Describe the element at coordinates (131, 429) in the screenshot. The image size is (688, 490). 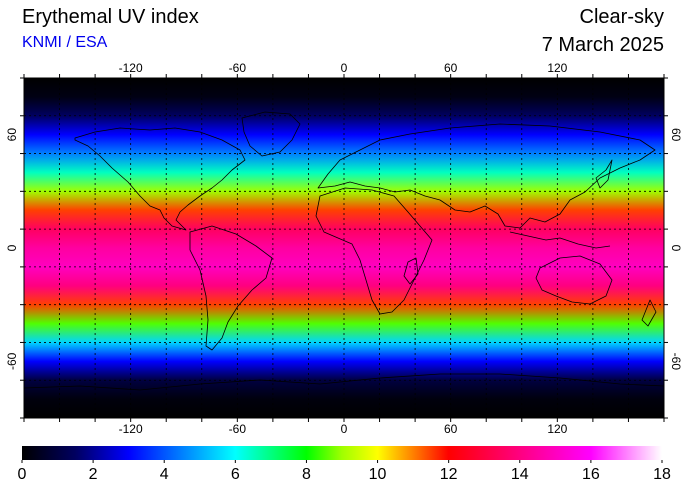
I see `lon-tick-label-bottom: -120` at that location.